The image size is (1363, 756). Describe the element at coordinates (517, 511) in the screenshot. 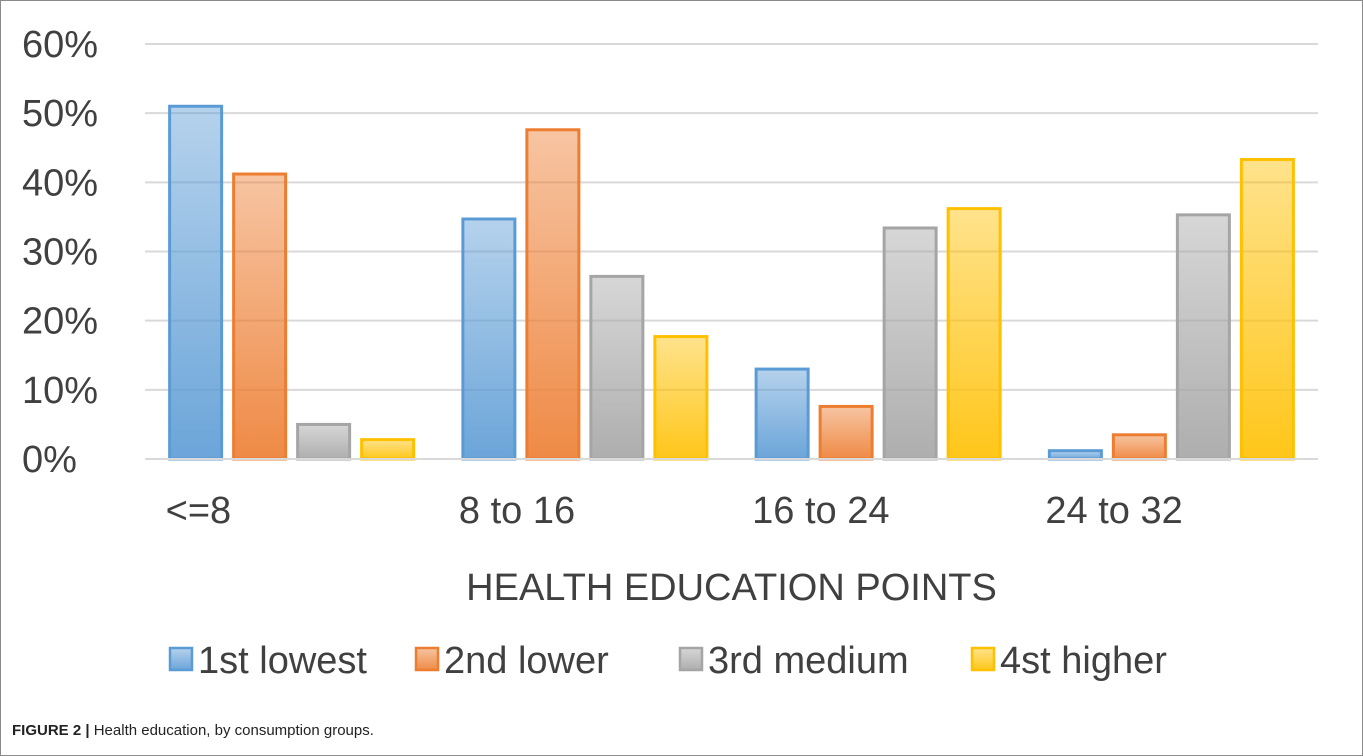

I see `x-tick-label: 8 to 16` at that location.